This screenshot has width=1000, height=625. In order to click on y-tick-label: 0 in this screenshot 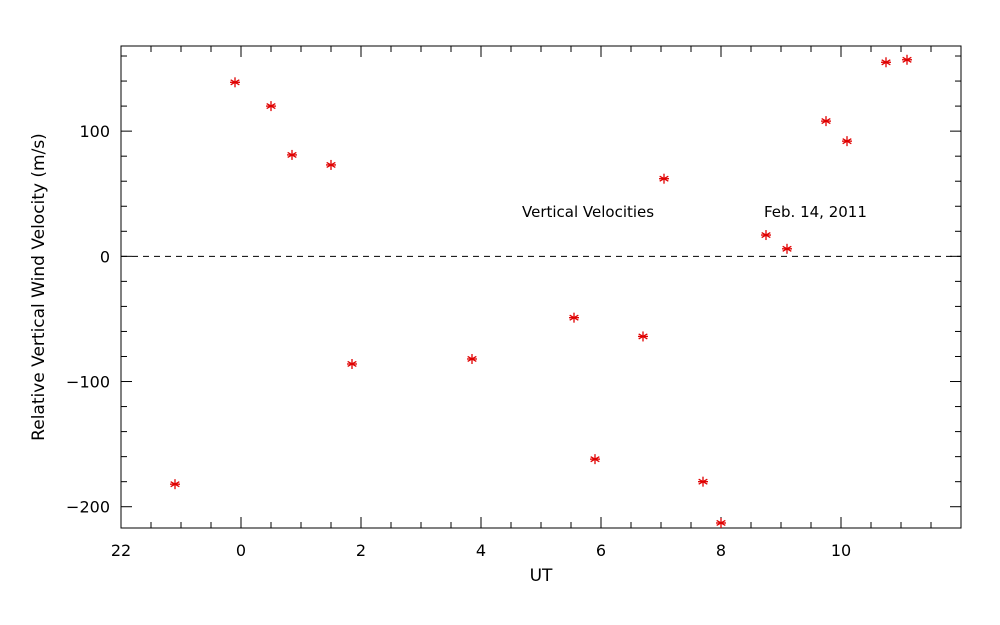, I will do `click(105, 256)`.